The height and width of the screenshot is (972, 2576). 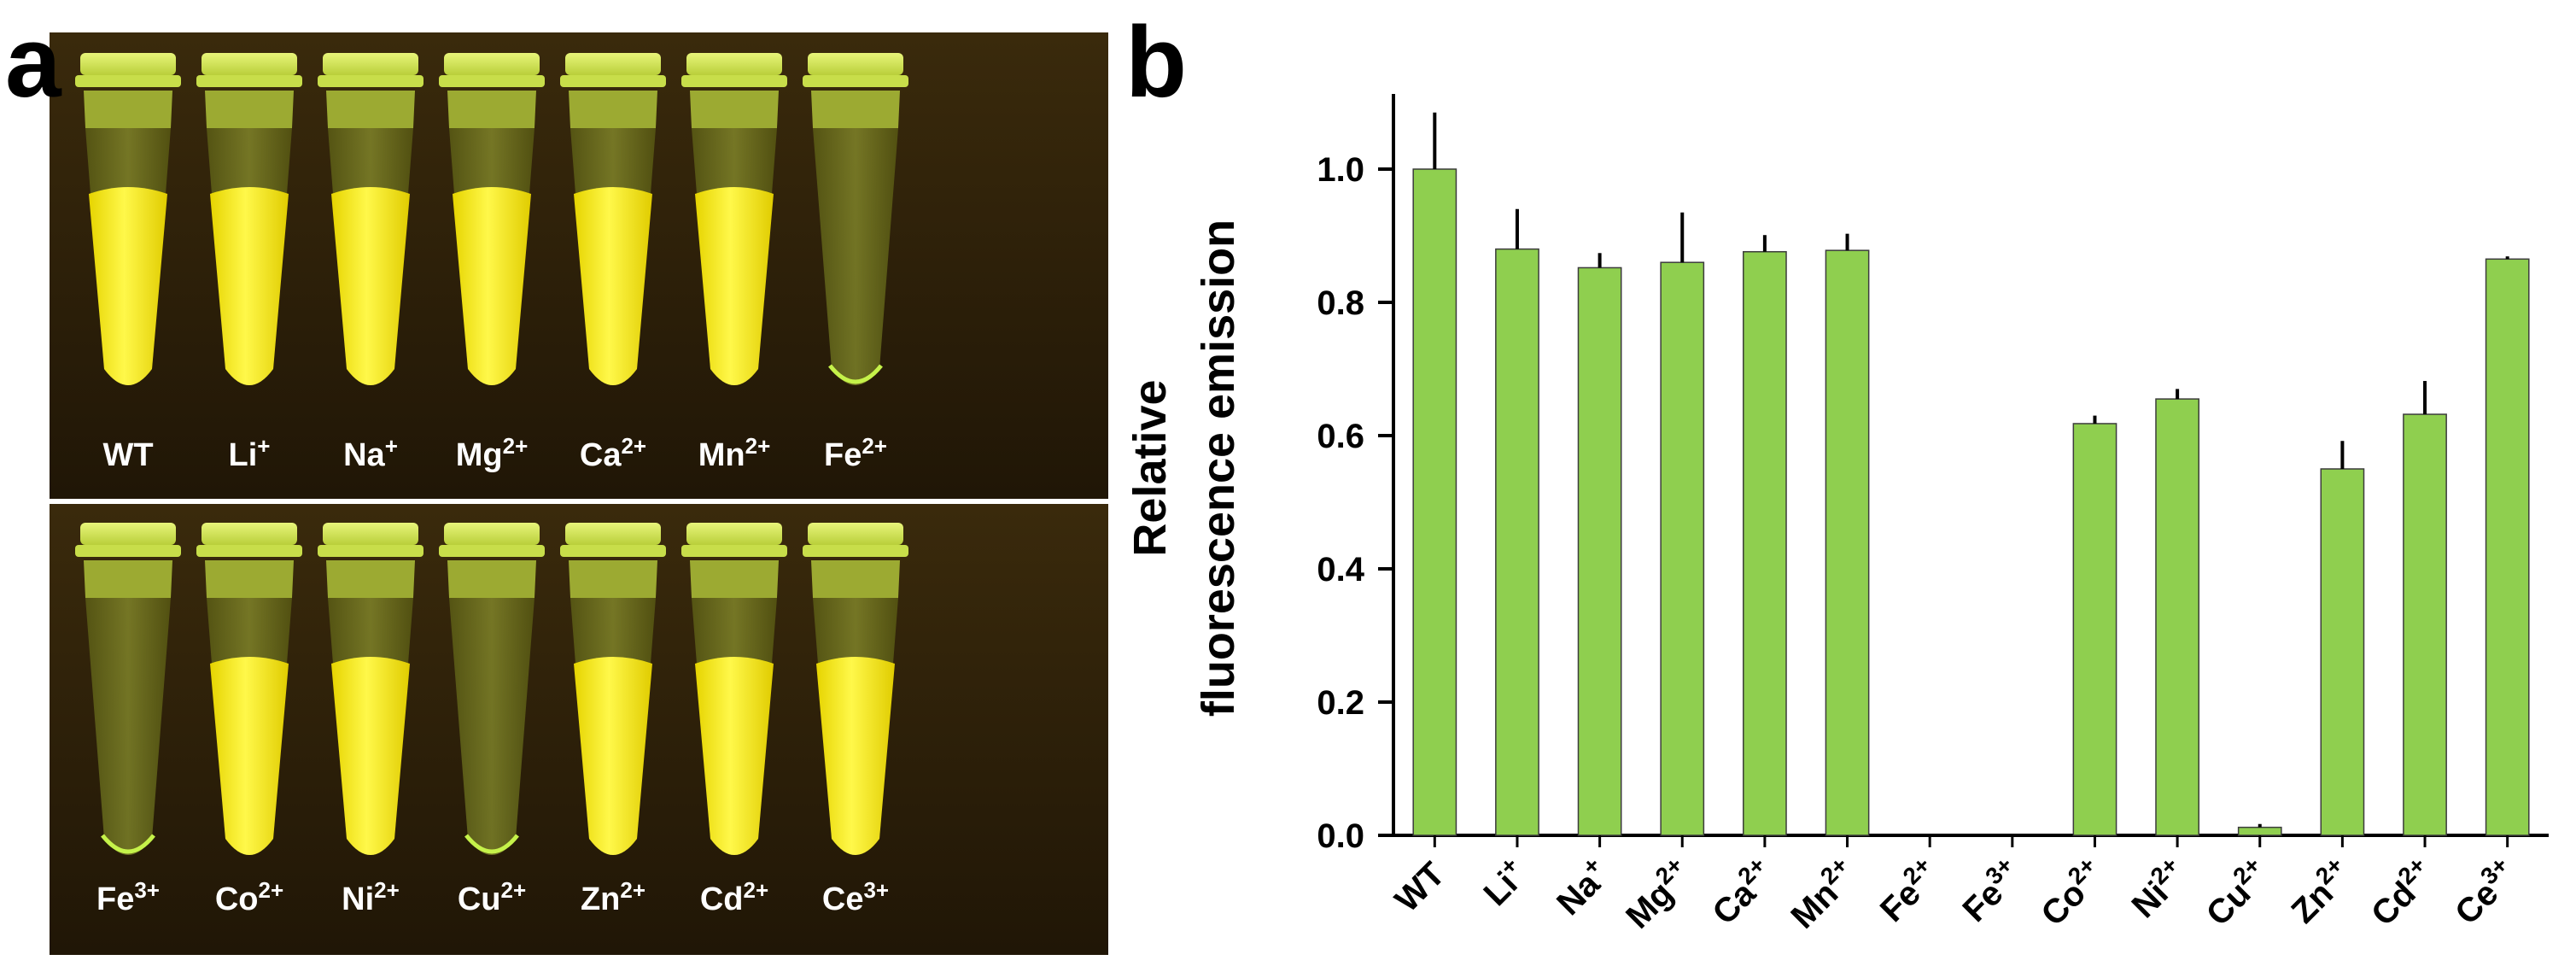 What do you see at coordinates (1420, 887) in the screenshot?
I see `x-tick-label: WT` at bounding box center [1420, 887].